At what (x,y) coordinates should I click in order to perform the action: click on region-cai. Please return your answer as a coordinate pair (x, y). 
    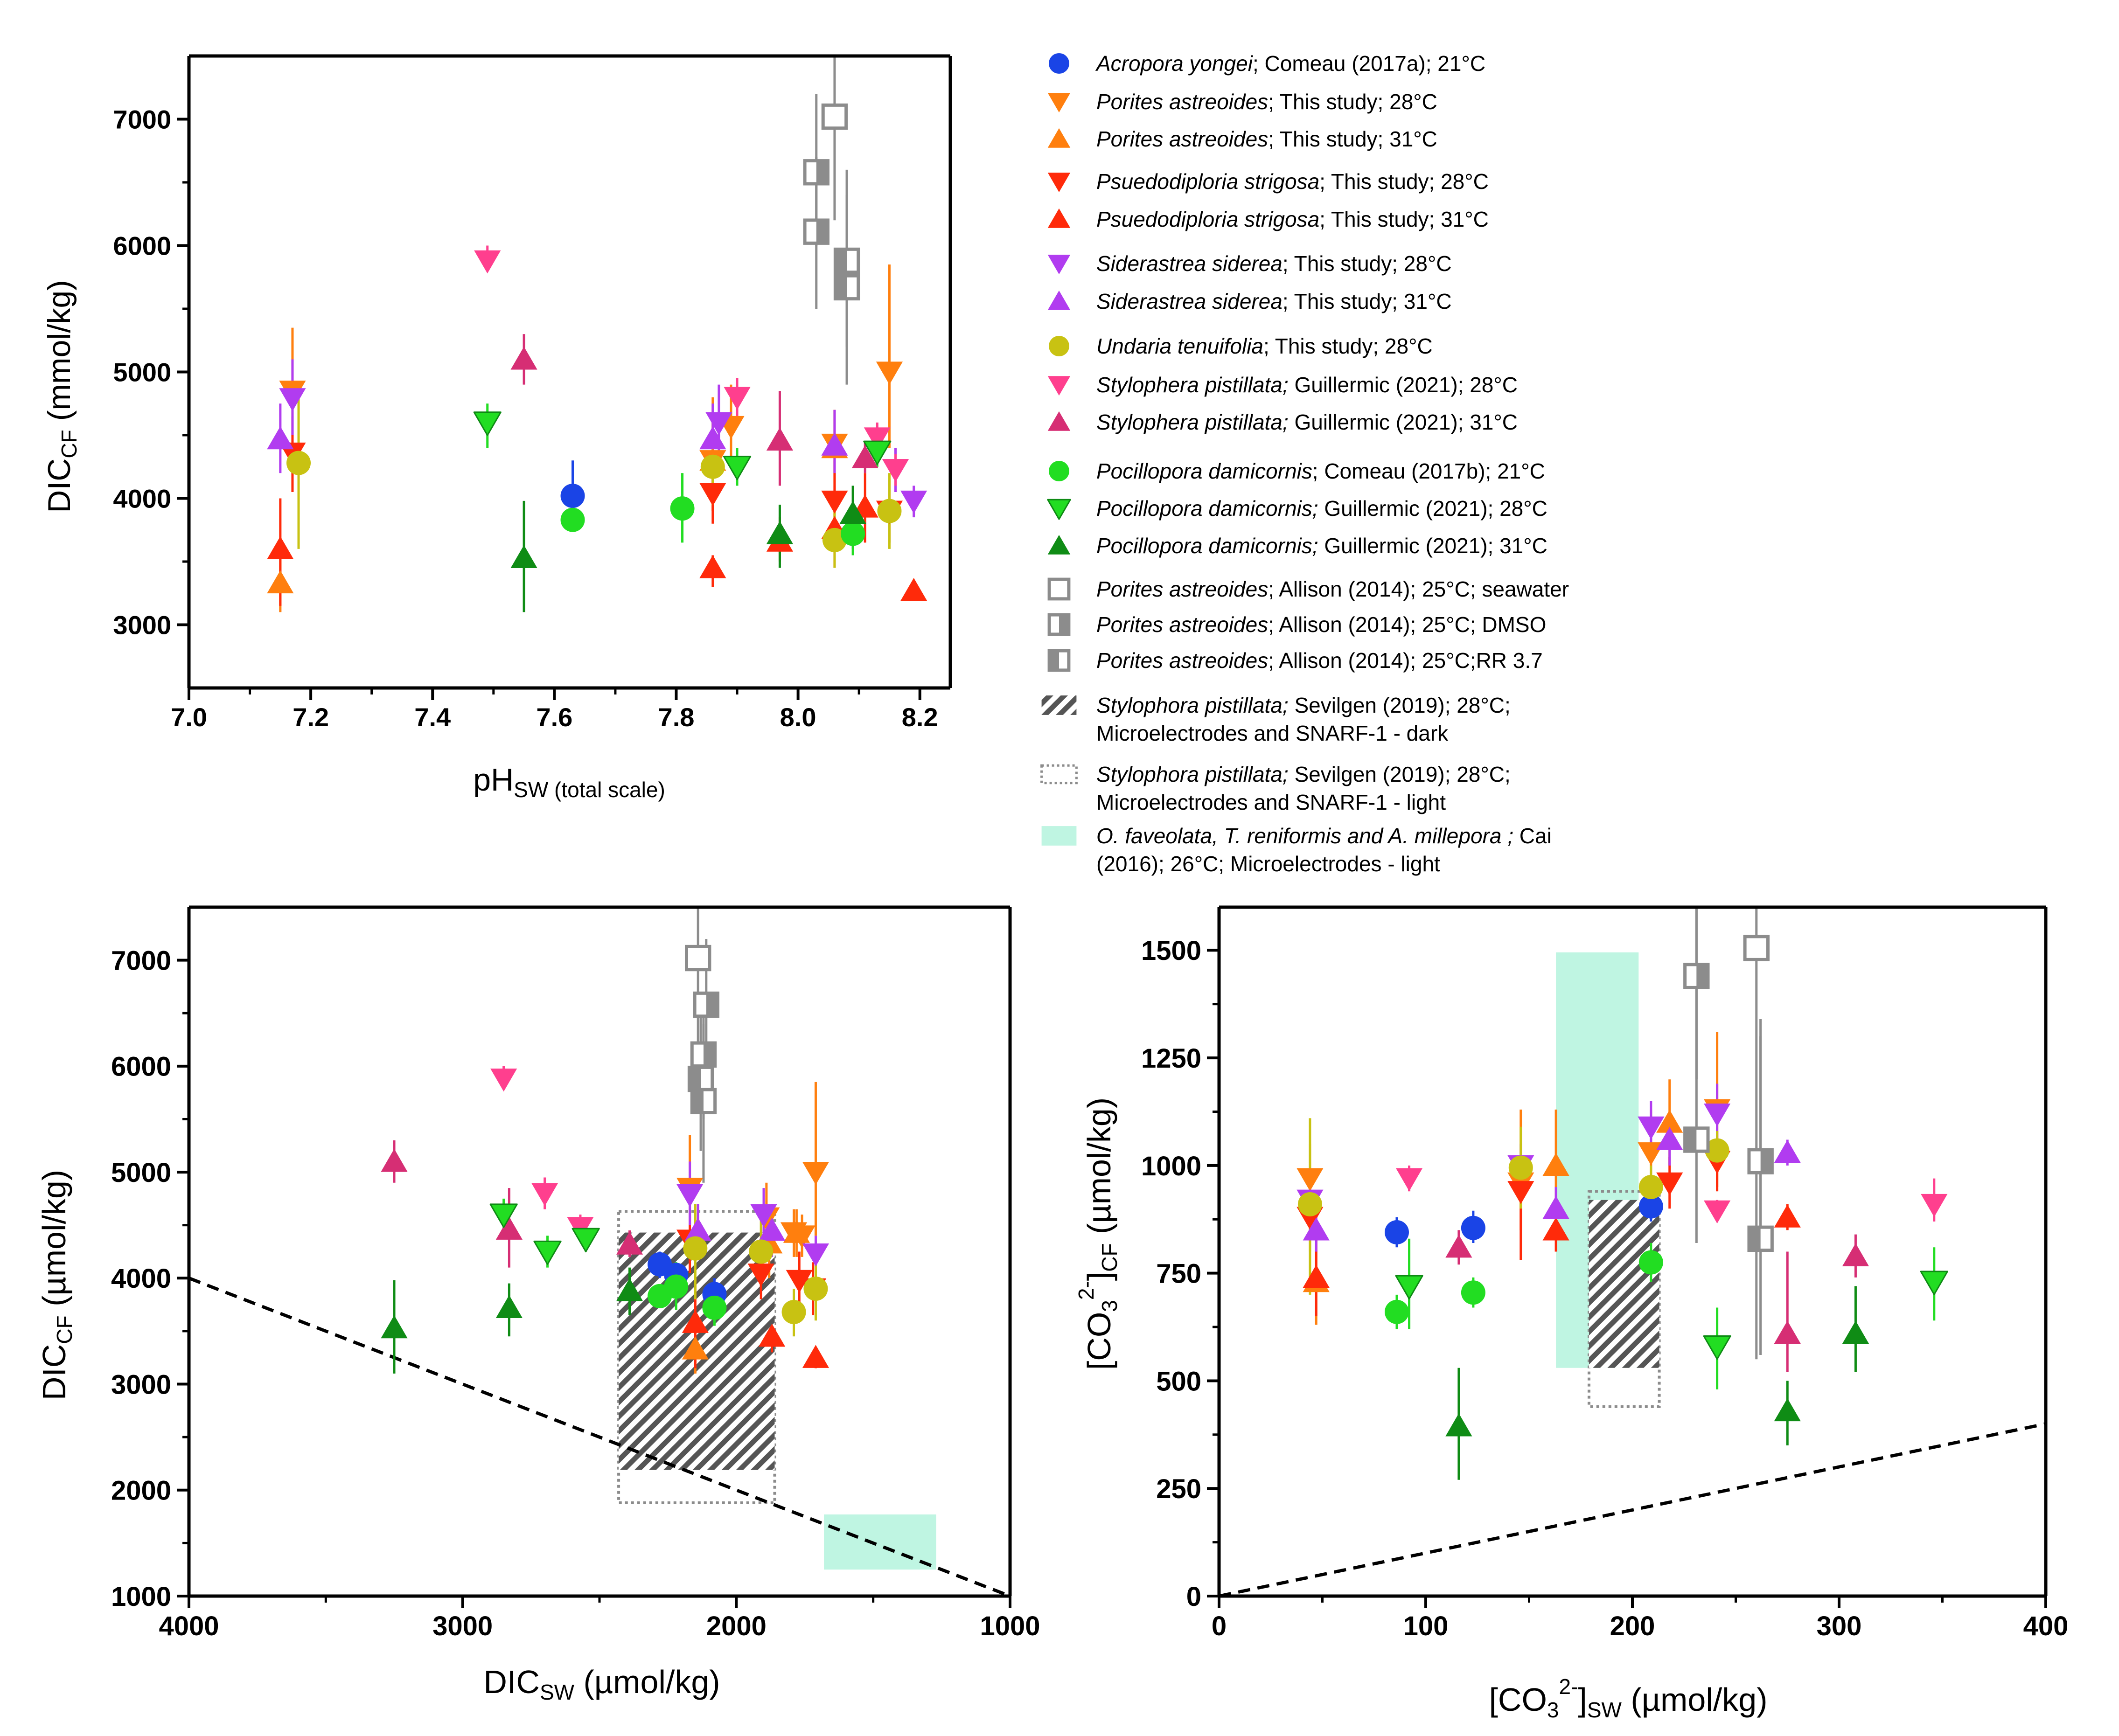
    Looking at the image, I should click on (880, 1542).